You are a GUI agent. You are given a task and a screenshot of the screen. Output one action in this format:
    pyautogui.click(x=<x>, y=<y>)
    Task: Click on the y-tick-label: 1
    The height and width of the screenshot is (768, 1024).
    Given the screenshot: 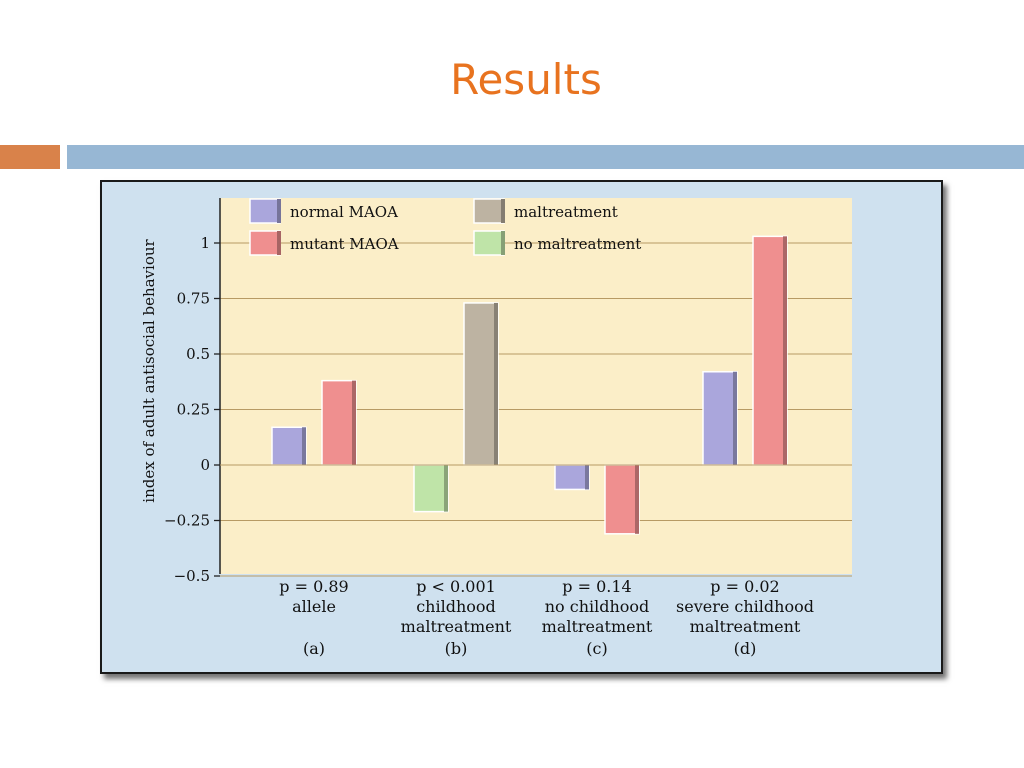 What is the action you would take?
    pyautogui.click(x=205, y=243)
    